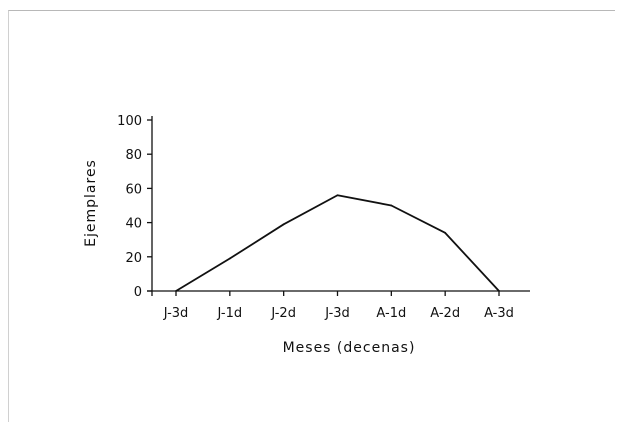  Describe the element at coordinates (230, 313) in the screenshot. I see `x-tick-label: J-1d` at that location.